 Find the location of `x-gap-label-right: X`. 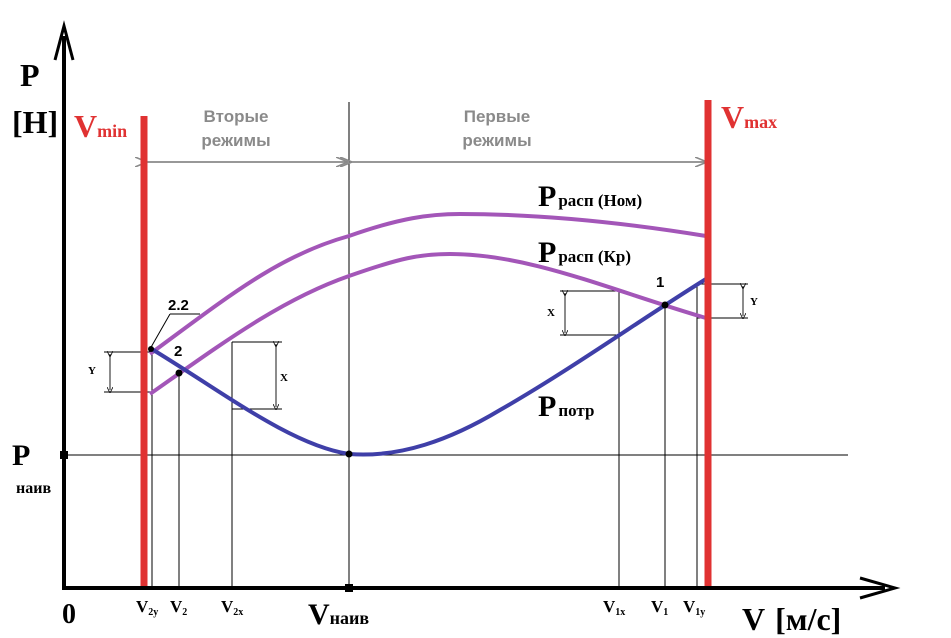

x-gap-label-right: X is located at coordinates (551, 313).